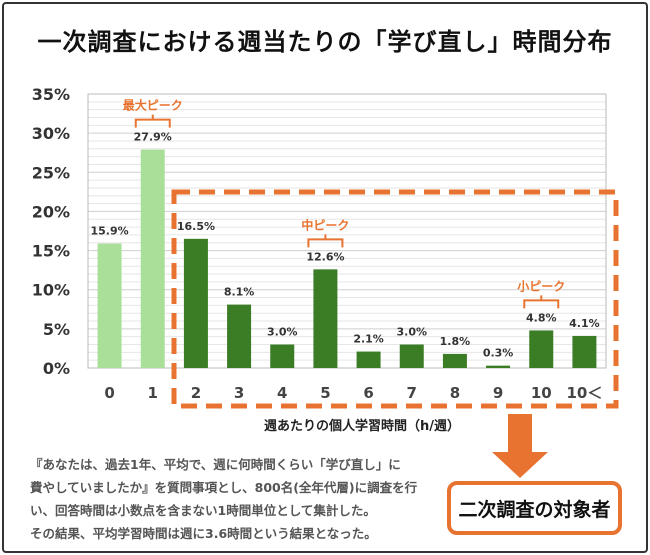 Image resolution: width=650 pixels, height=555 pixels. Describe the element at coordinates (109, 393) in the screenshot. I see `x-tick-label: 0` at that location.